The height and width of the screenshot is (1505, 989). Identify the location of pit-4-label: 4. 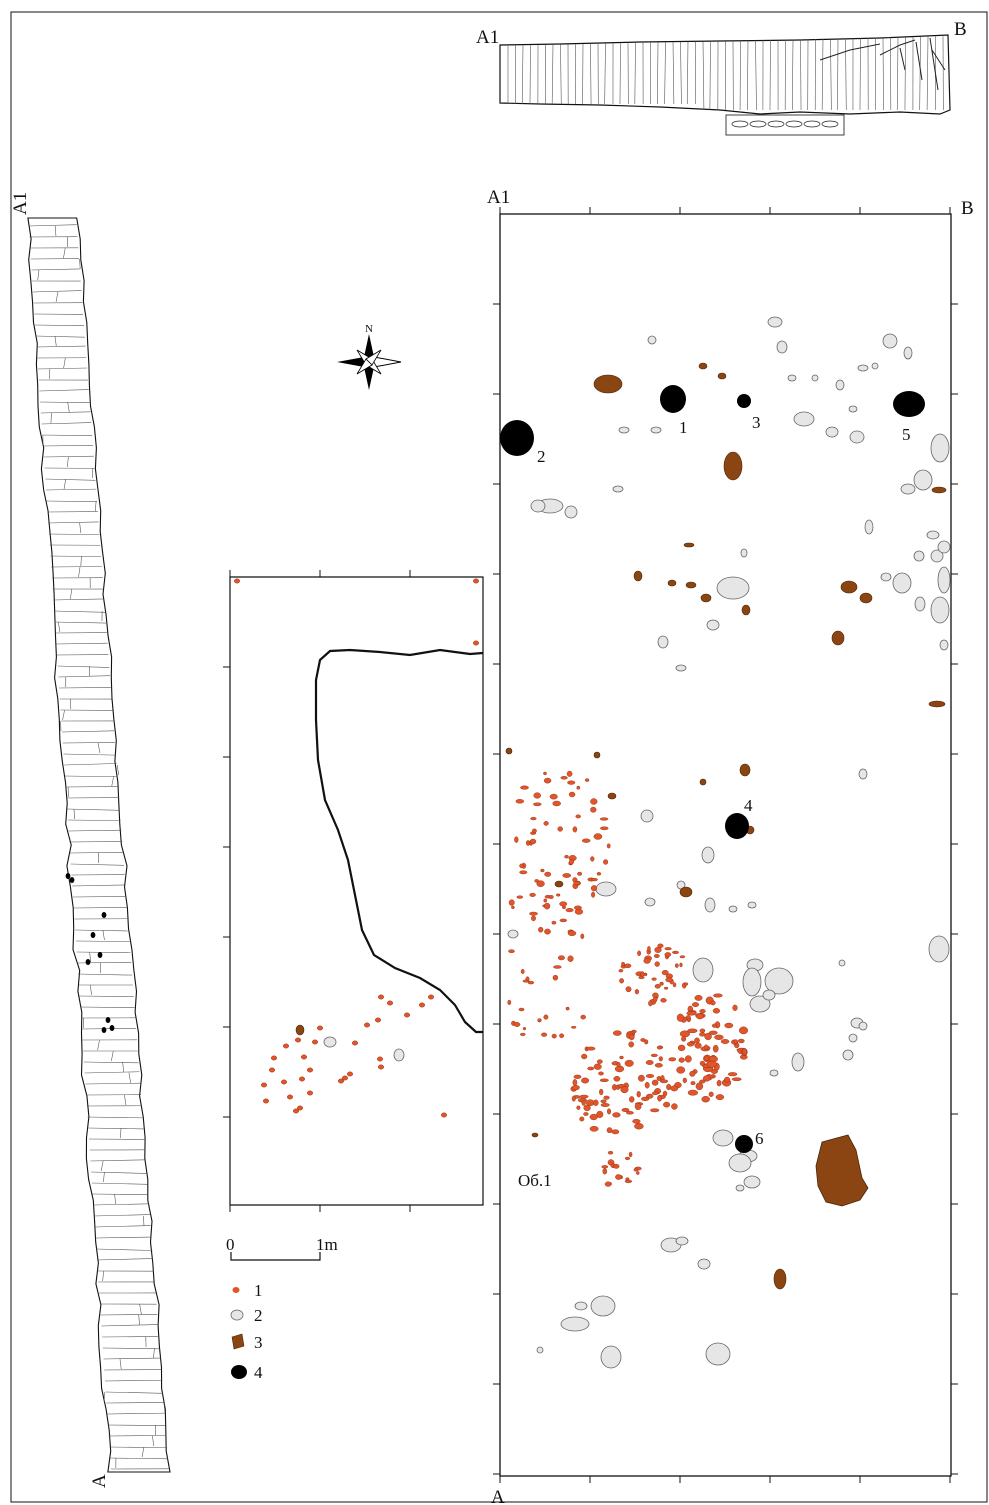
(748, 805).